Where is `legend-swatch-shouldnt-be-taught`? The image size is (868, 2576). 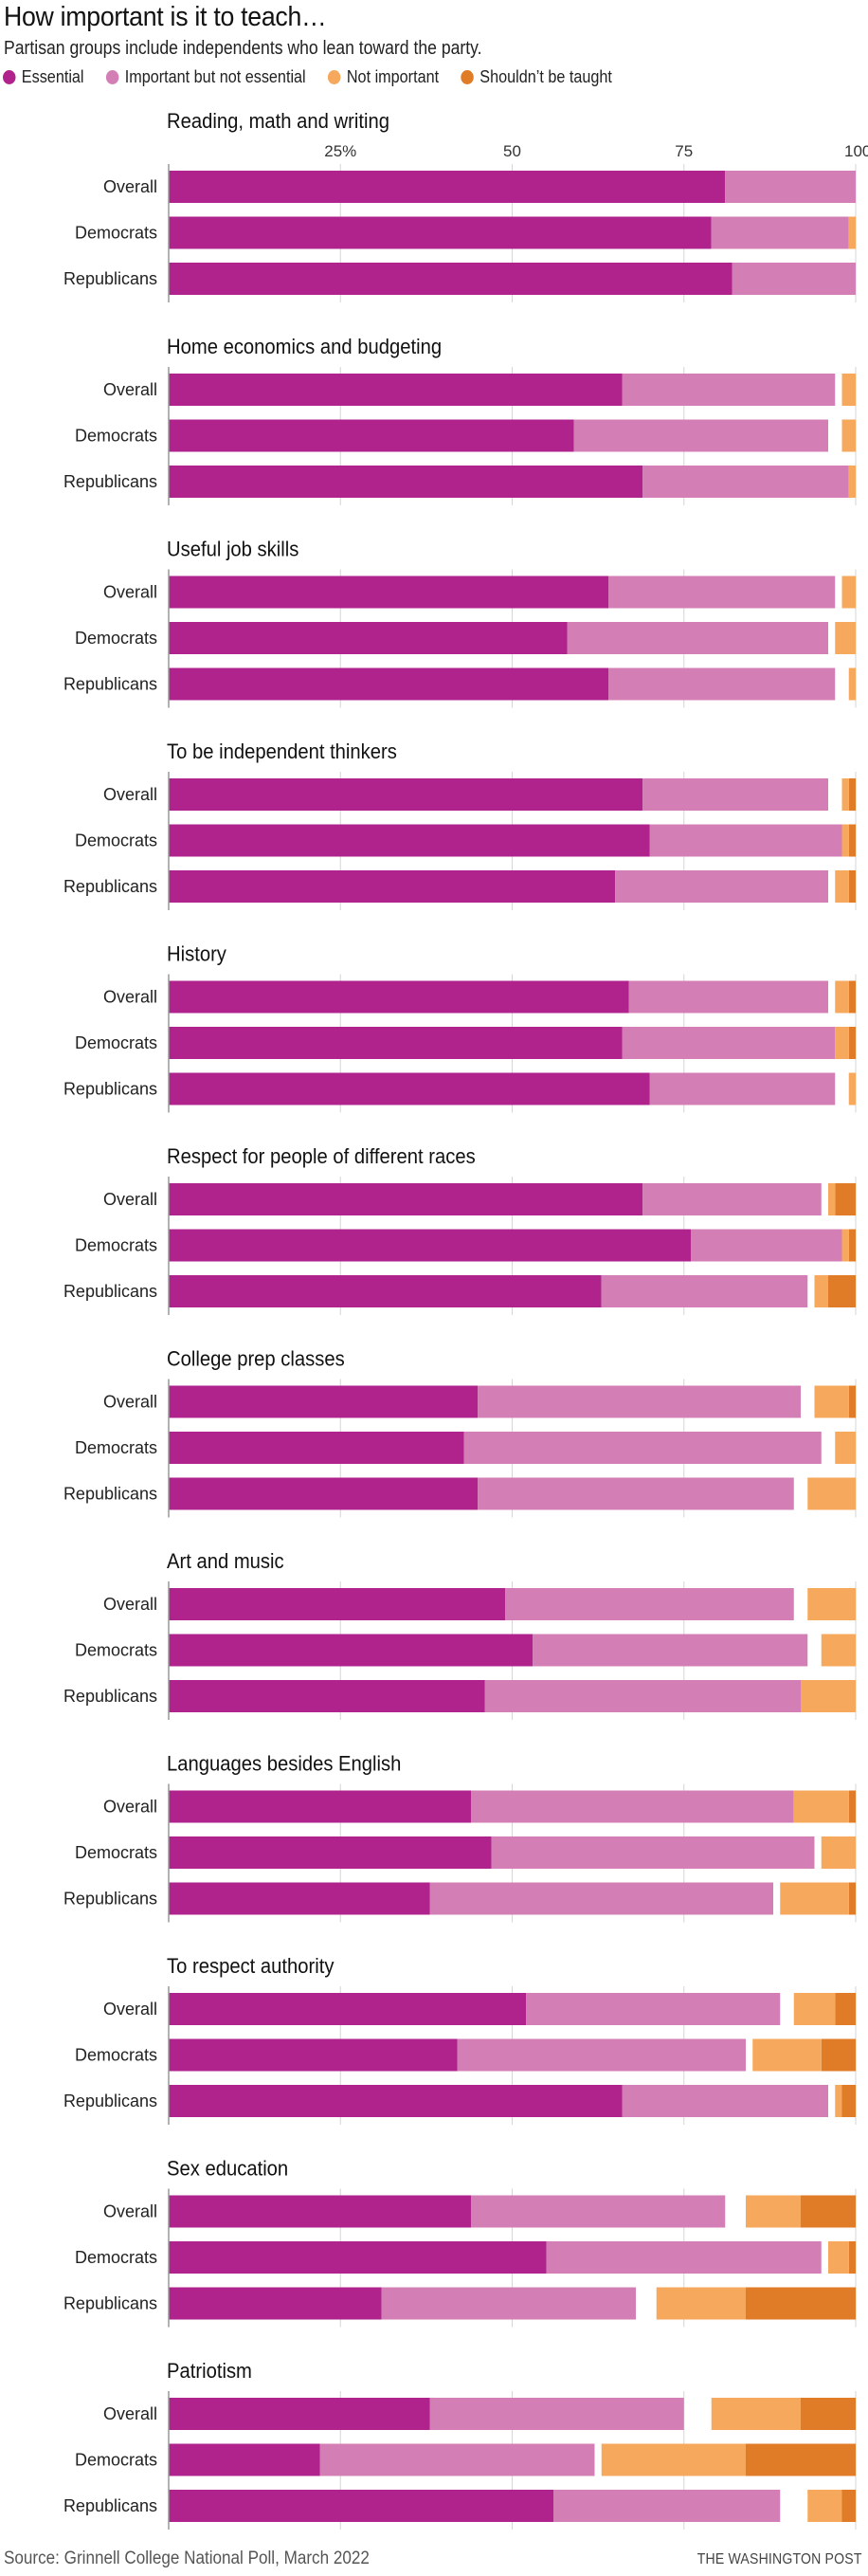 legend-swatch-shouldnt-be-taught is located at coordinates (467, 76).